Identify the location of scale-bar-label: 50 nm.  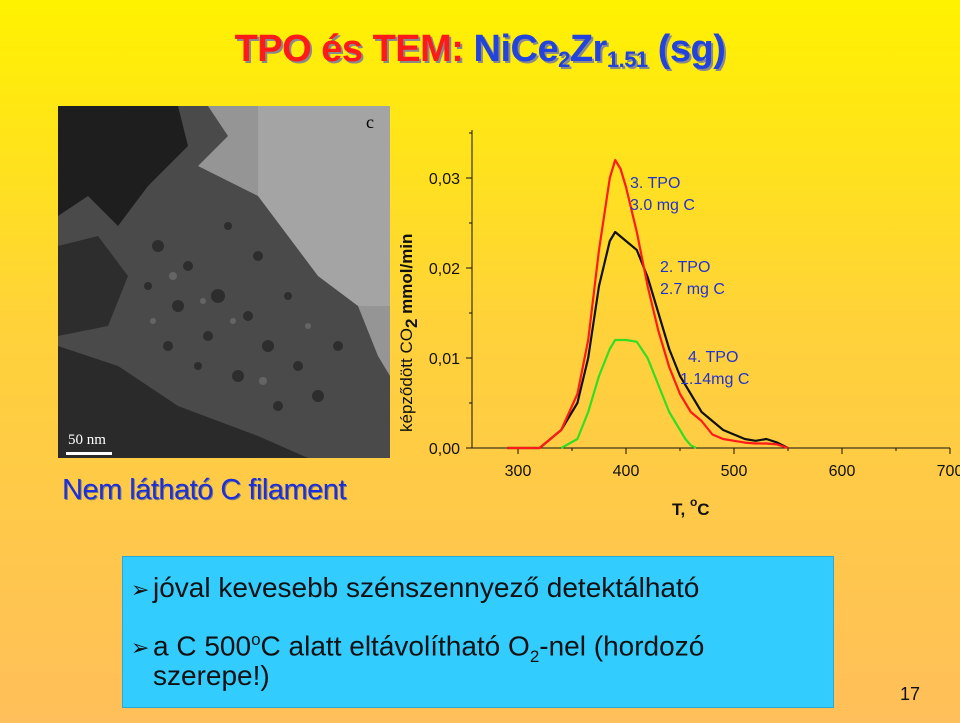
(87, 440).